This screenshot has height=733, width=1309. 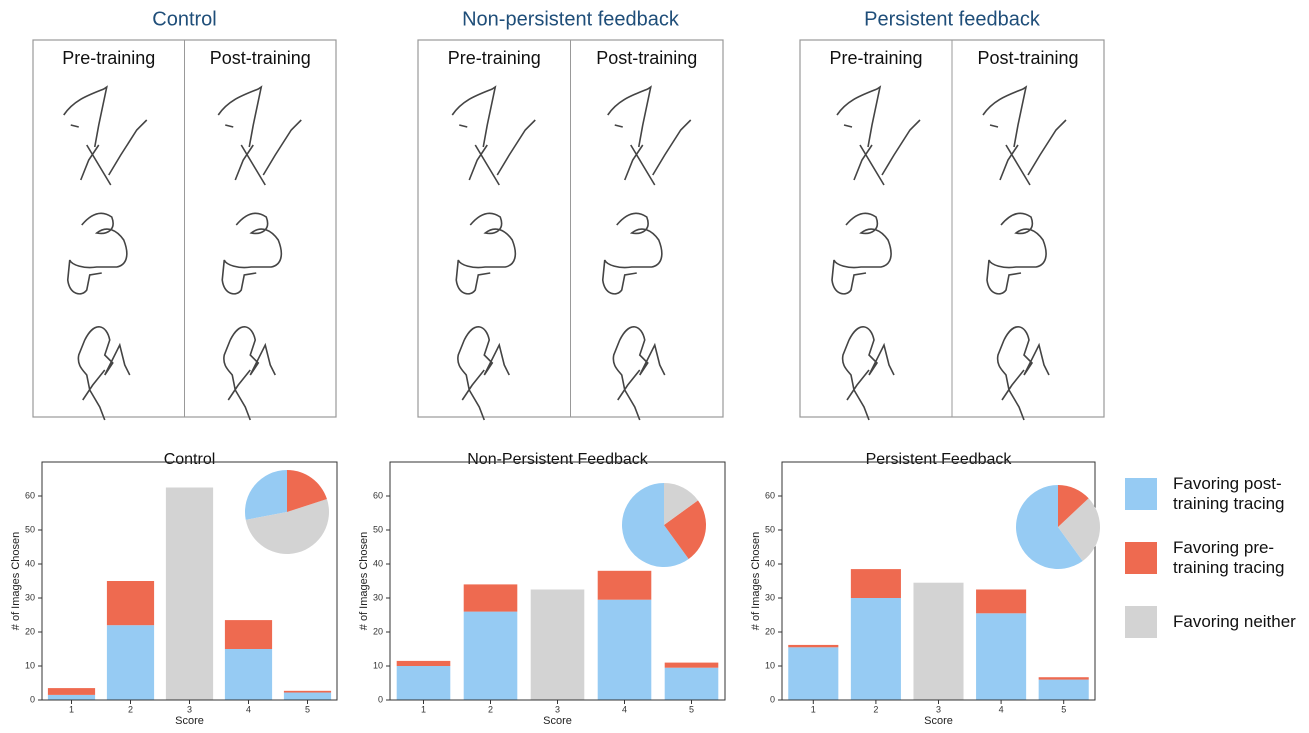 What do you see at coordinates (571, 19) in the screenshot?
I see `panel-title: Non-persistent feedback` at bounding box center [571, 19].